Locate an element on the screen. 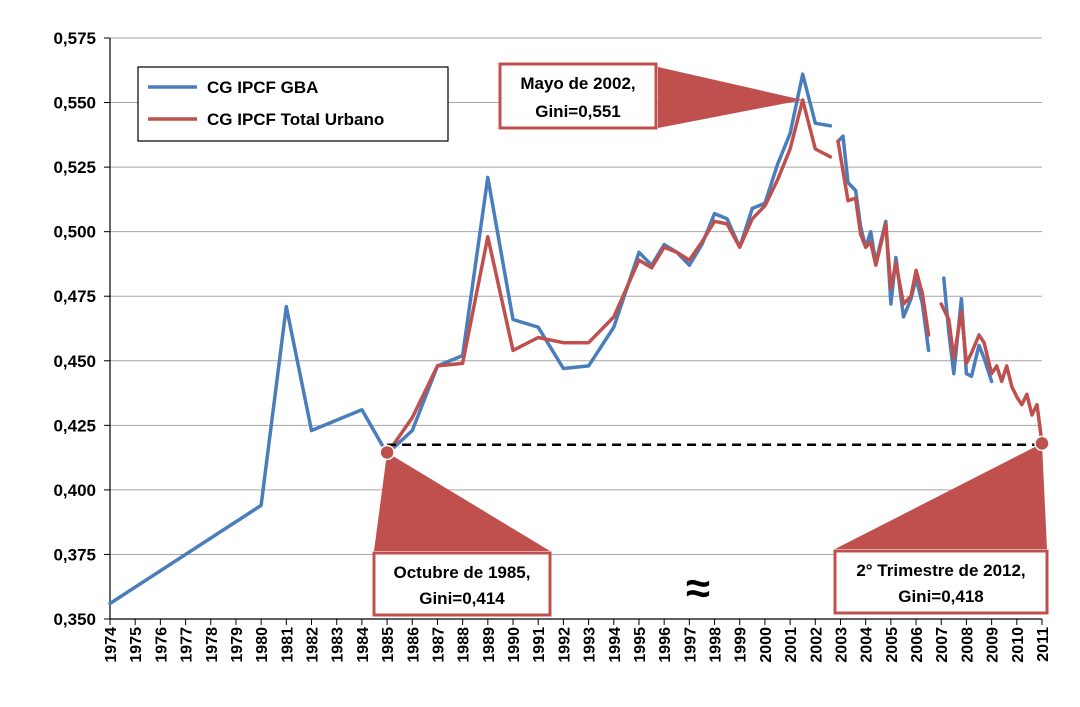 The height and width of the screenshot is (707, 1080). legend: CG IPCF GBA CG IPCF Total Urbano is located at coordinates (293, 104).